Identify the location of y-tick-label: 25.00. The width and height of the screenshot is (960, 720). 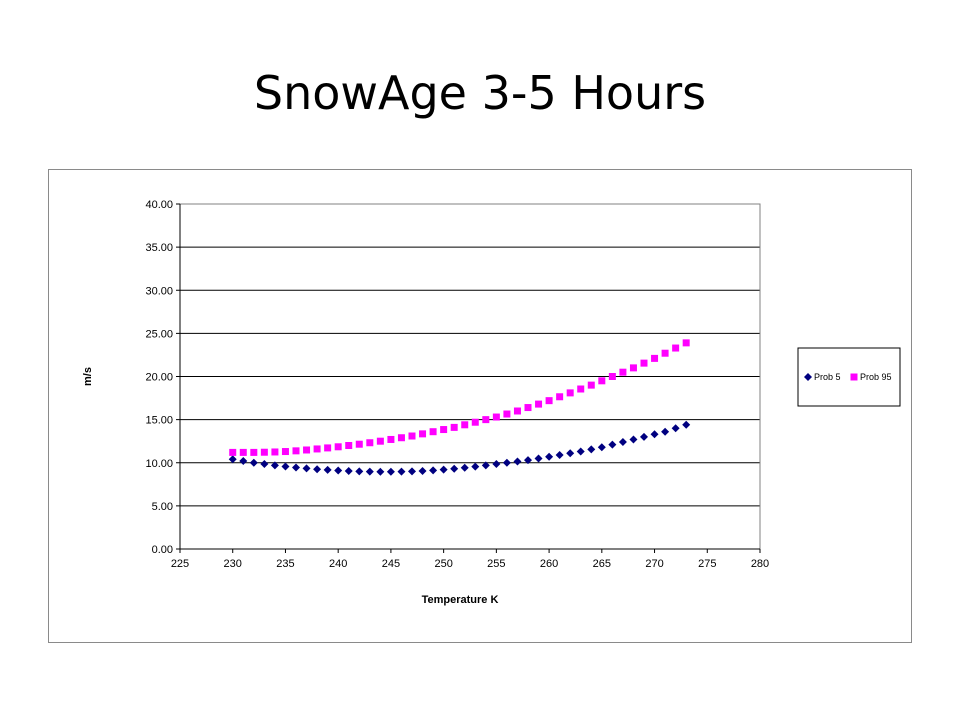
(159, 334).